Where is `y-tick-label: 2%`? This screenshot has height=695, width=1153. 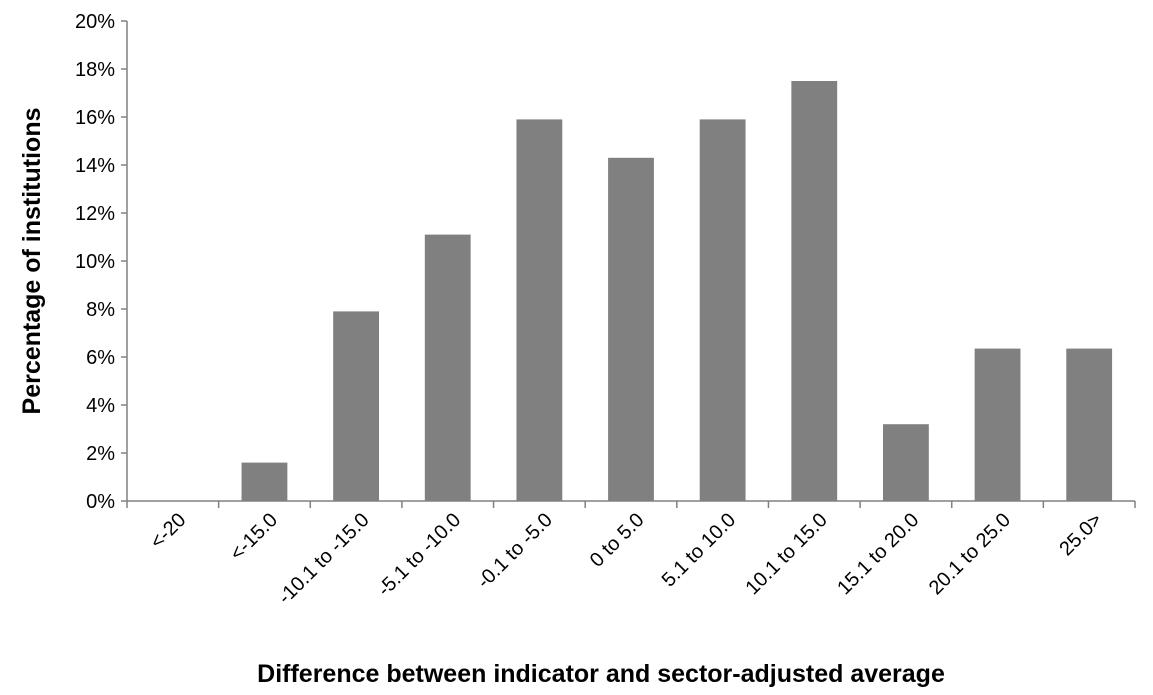 y-tick-label: 2% is located at coordinates (100, 454).